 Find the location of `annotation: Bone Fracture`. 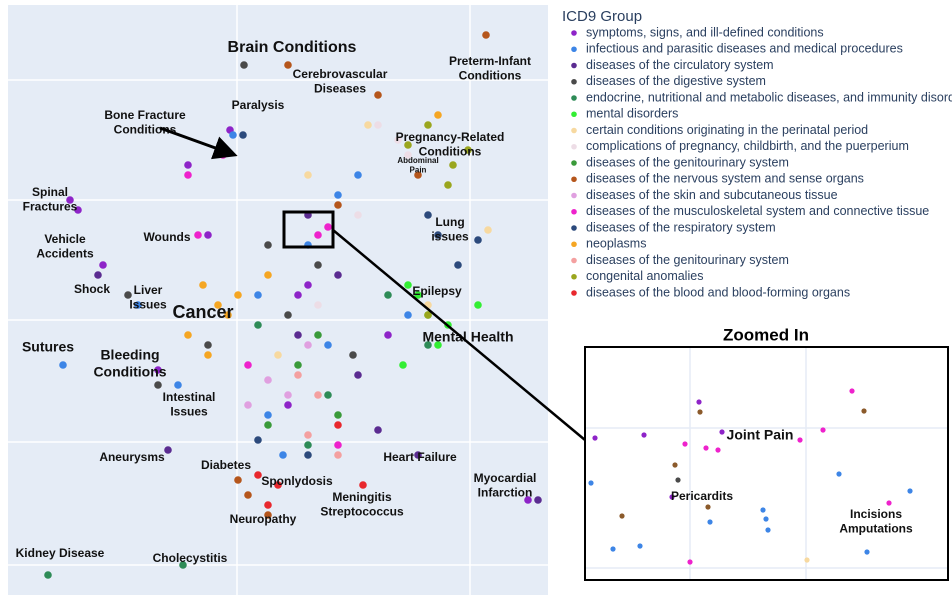

annotation: Bone Fracture is located at coordinates (145, 115).